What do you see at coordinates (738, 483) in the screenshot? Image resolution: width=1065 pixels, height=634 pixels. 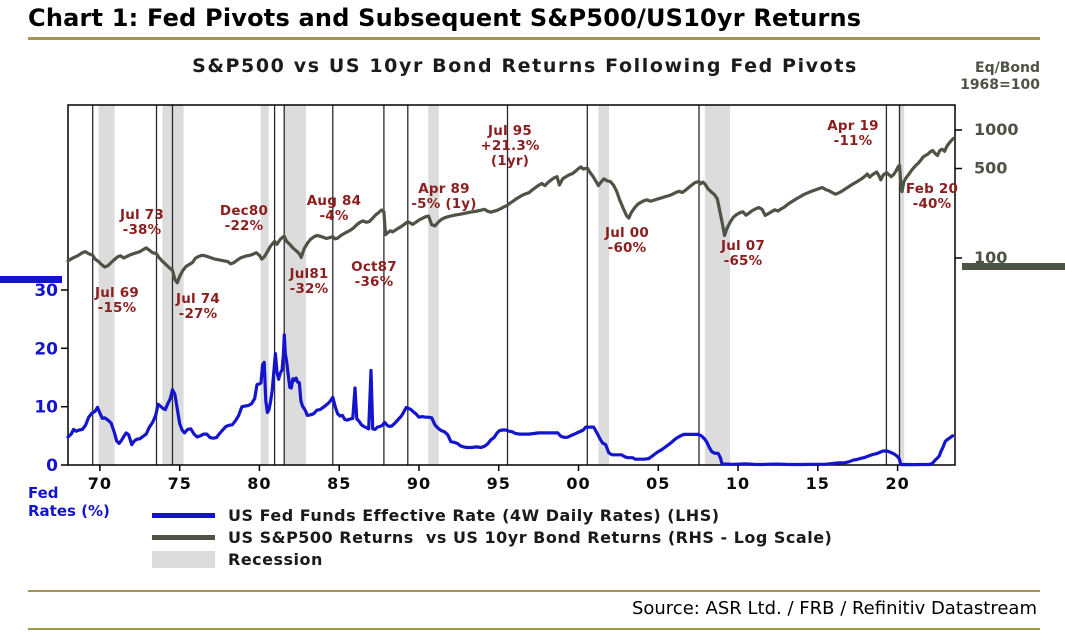 I see `x-tick-label: 10` at bounding box center [738, 483].